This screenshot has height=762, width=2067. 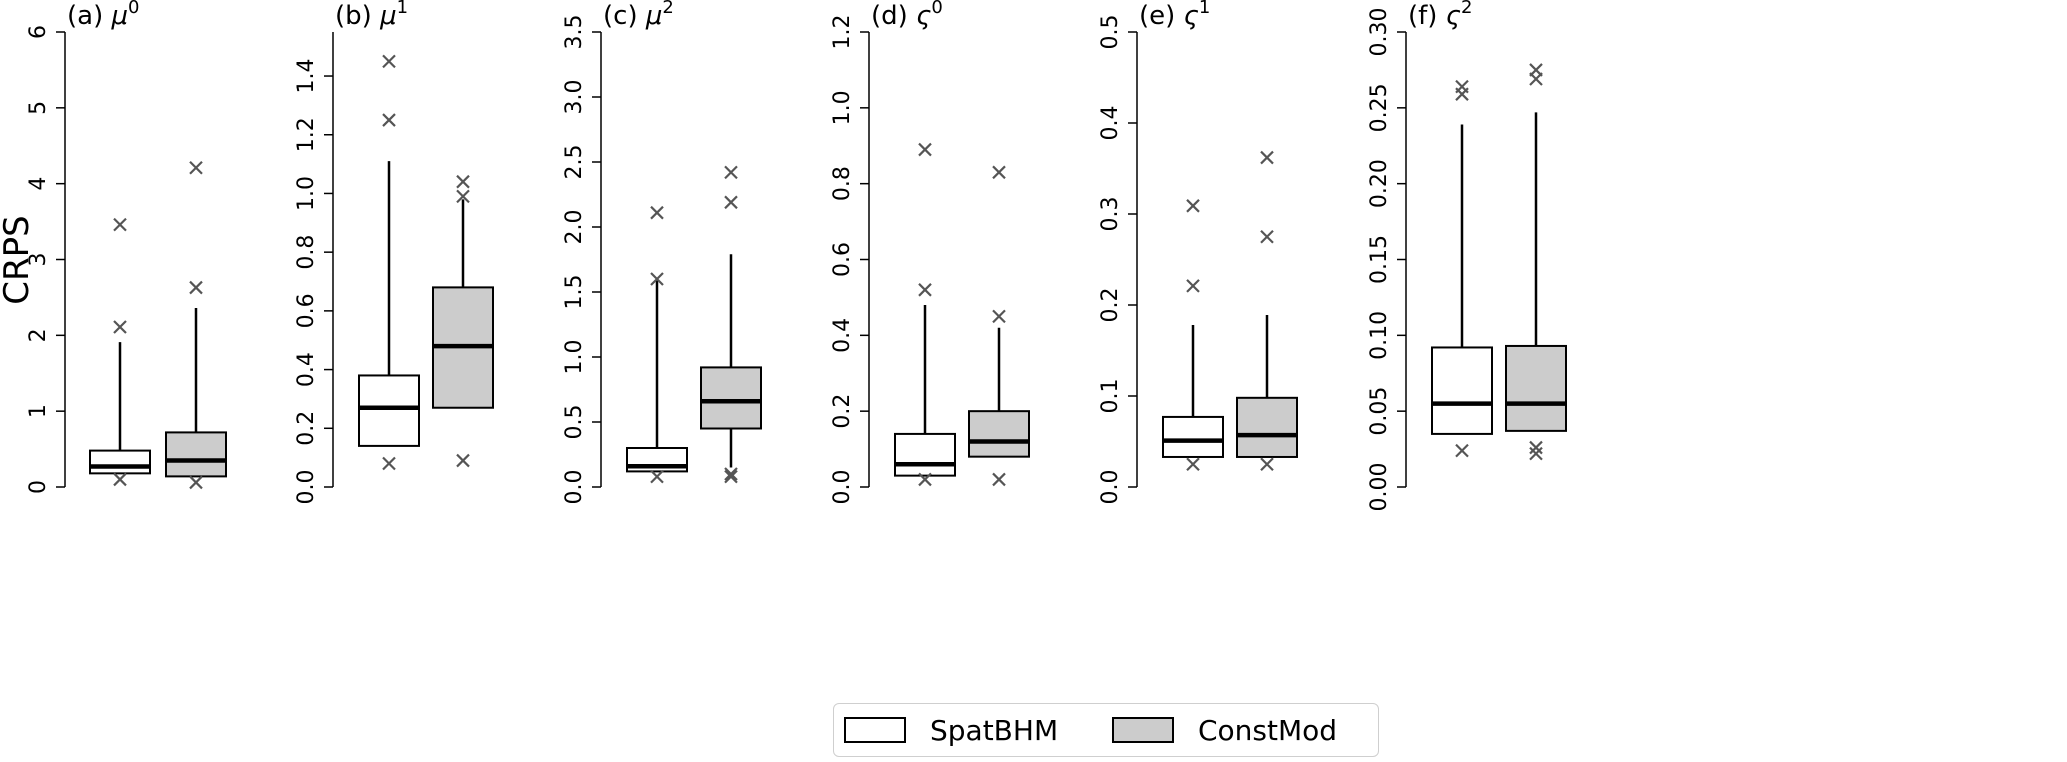 What do you see at coordinates (1106, 730) in the screenshot?
I see `legend: SpatBHM ConstMod` at bounding box center [1106, 730].